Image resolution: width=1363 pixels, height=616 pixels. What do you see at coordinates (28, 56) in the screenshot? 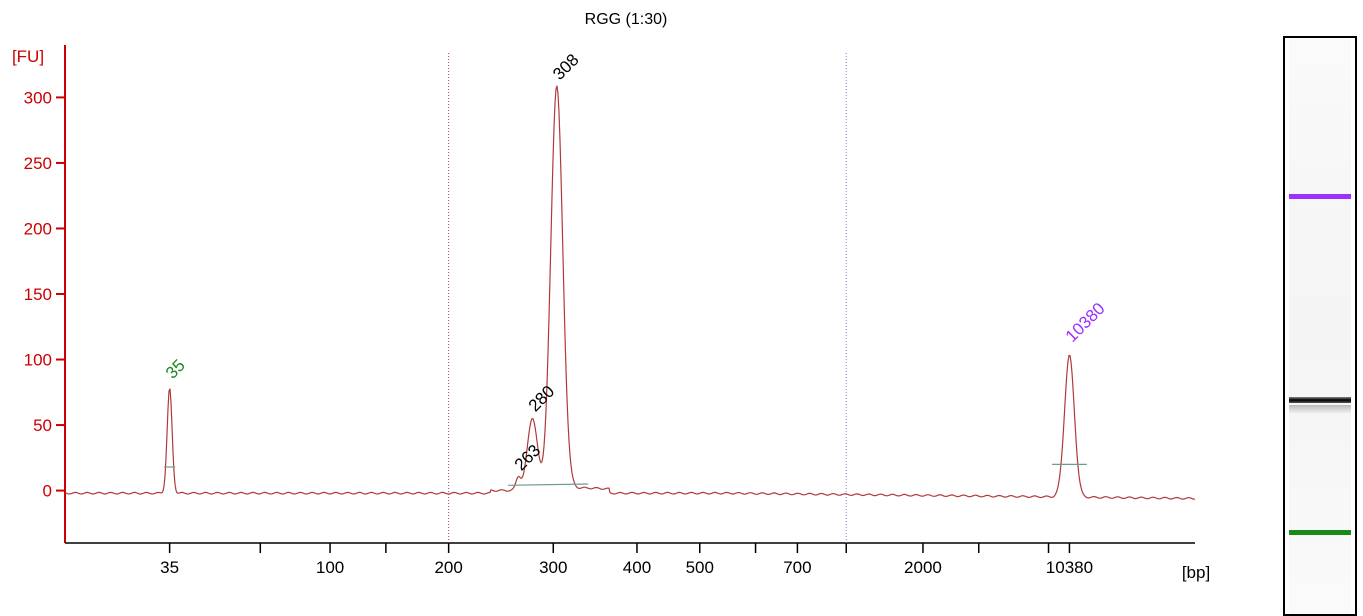
I see `y-axis-label: [FU]` at bounding box center [28, 56].